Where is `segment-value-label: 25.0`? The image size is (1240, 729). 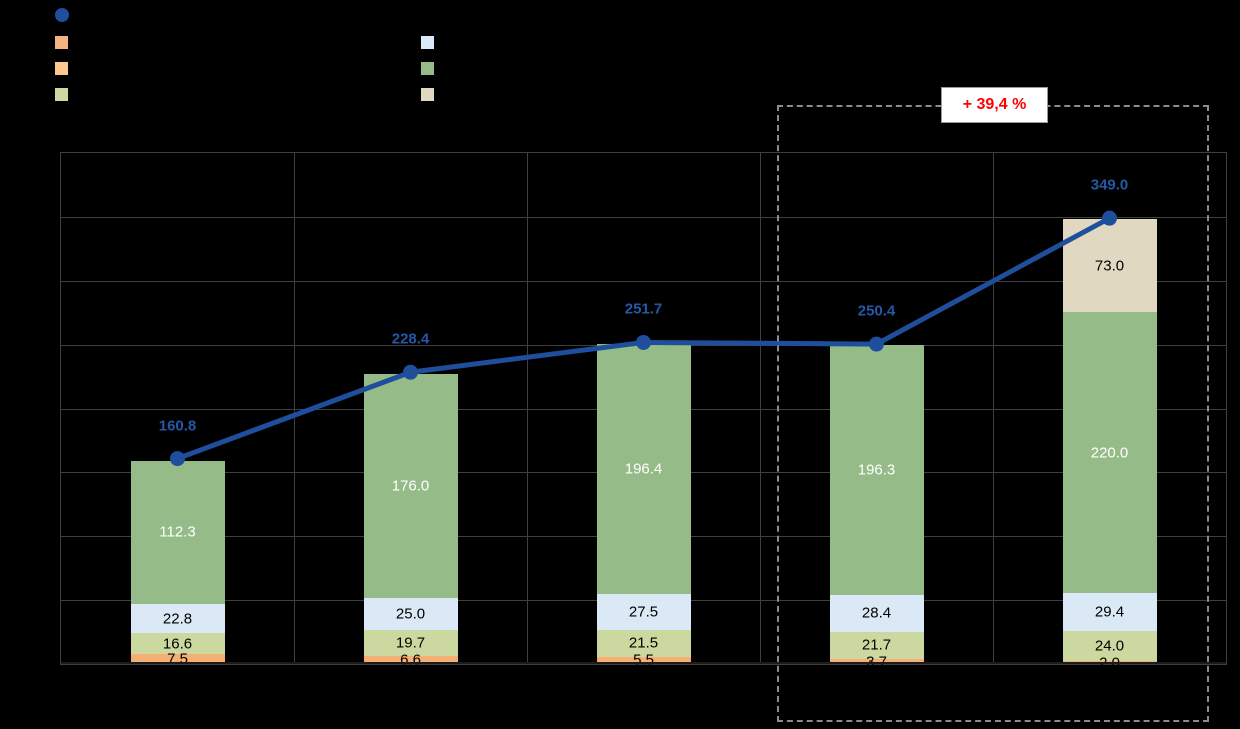
segment-value-label: 25.0 is located at coordinates (410, 614).